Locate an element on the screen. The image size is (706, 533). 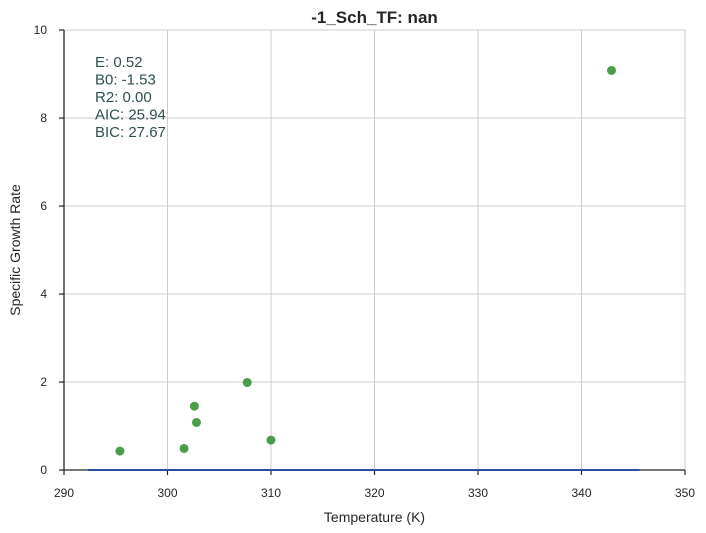
fit-stat-line: BIC: 27.67 is located at coordinates (130, 132).